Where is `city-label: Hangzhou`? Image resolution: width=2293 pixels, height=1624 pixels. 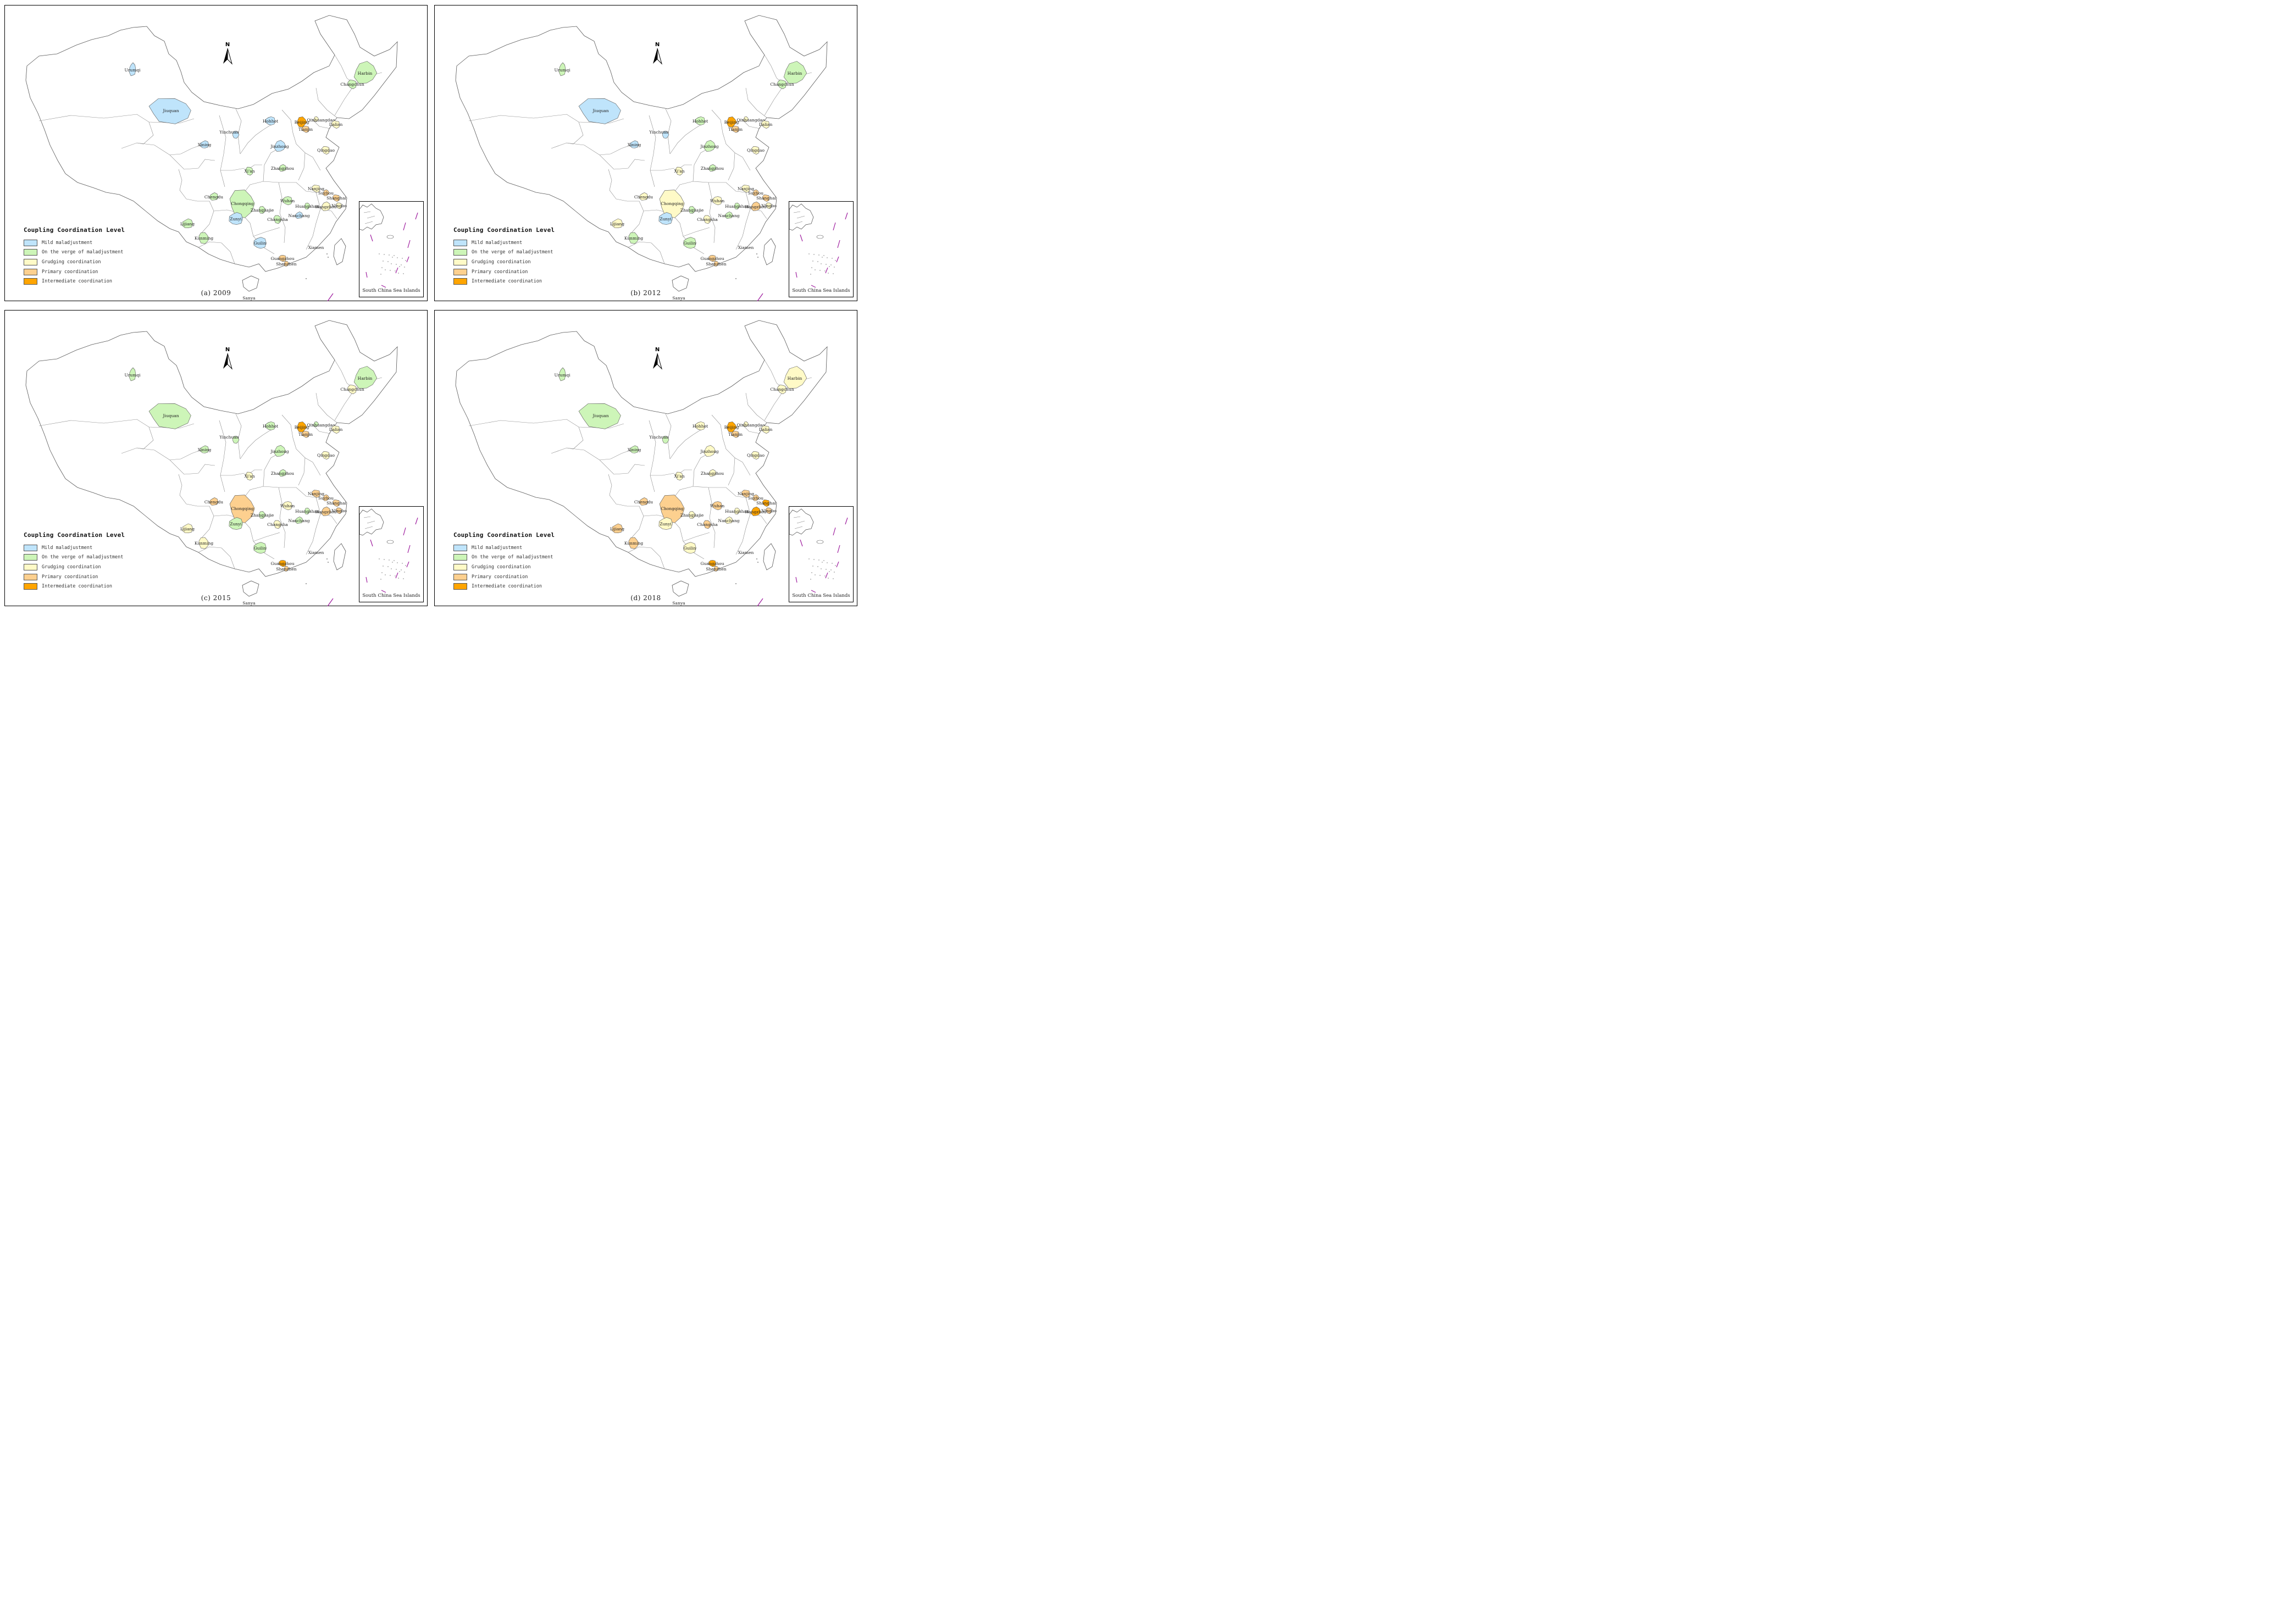
city-label: Hangzhou is located at coordinates (326, 511).